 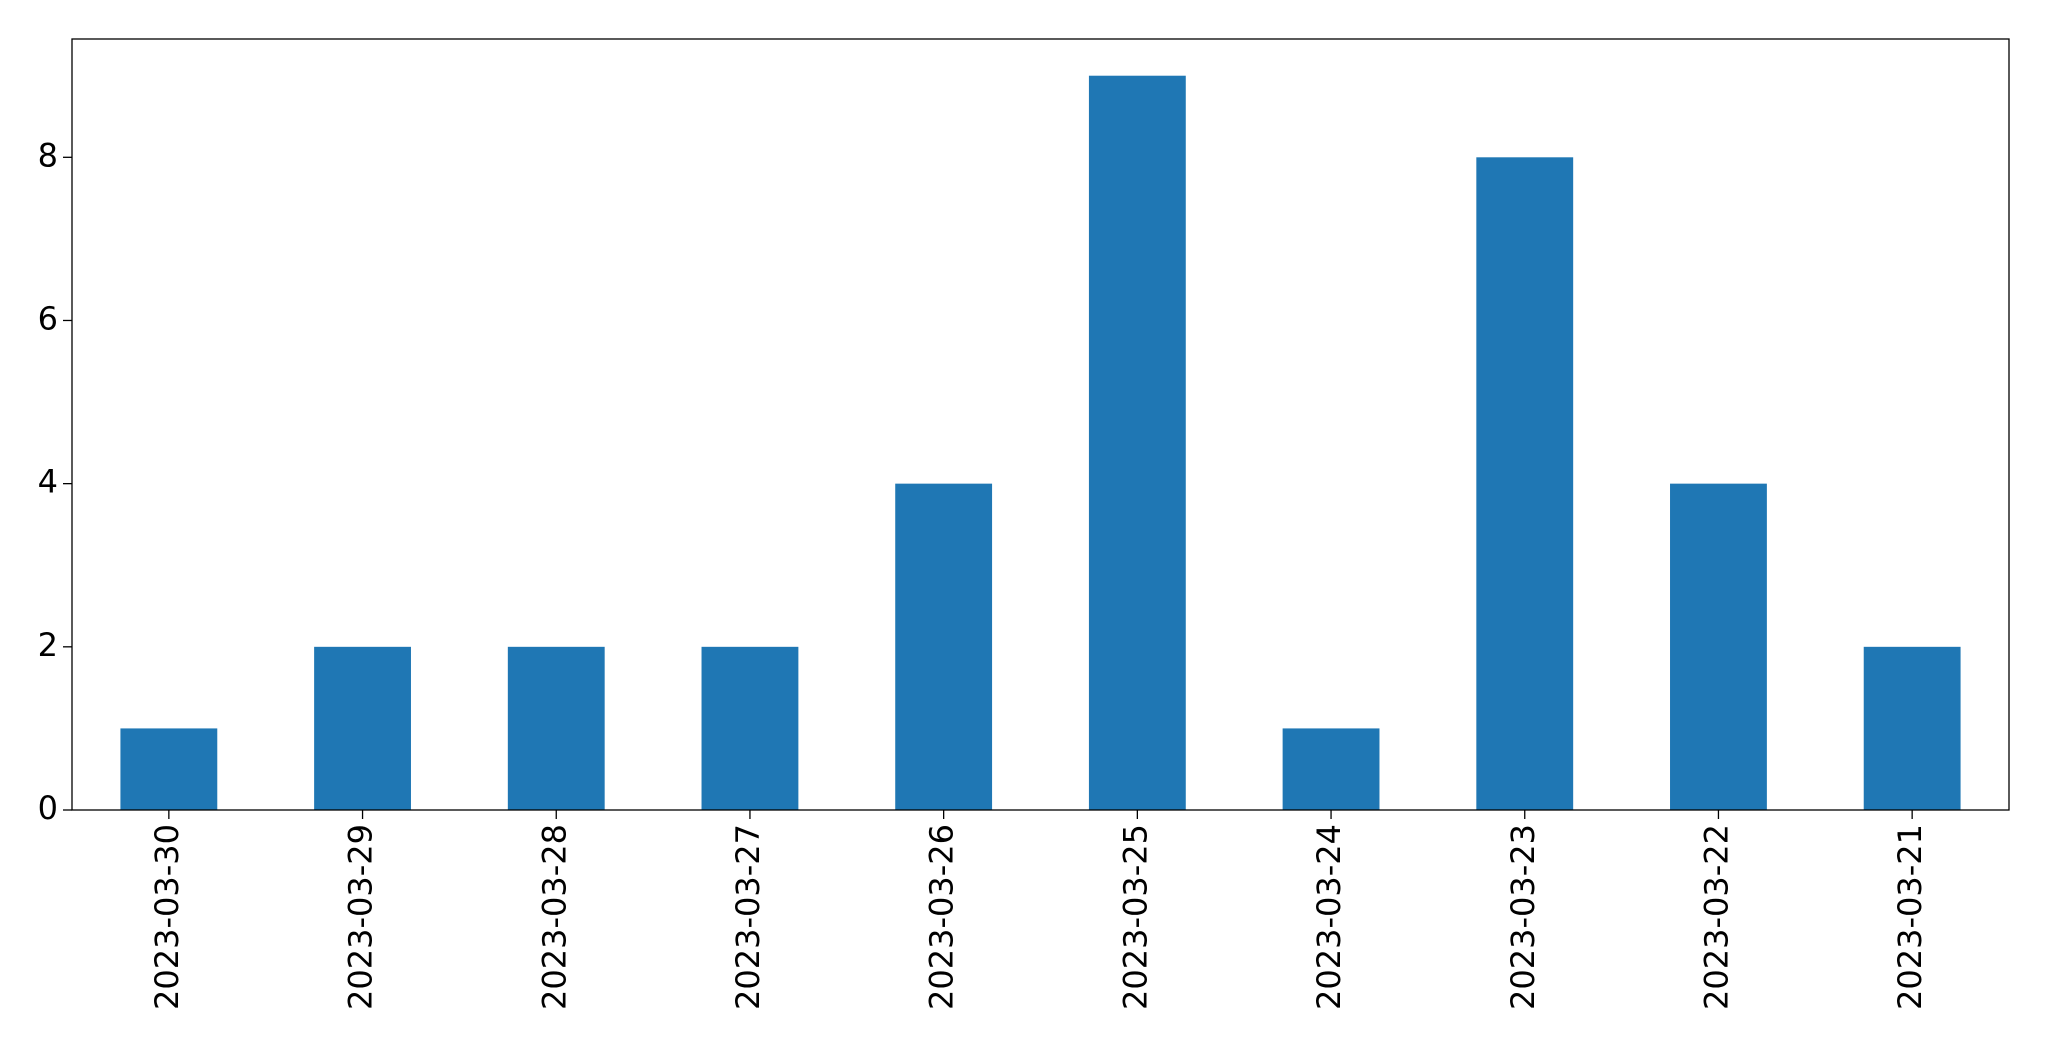 I want to click on x-tick-label: 2023-03-28, so click(x=554, y=917).